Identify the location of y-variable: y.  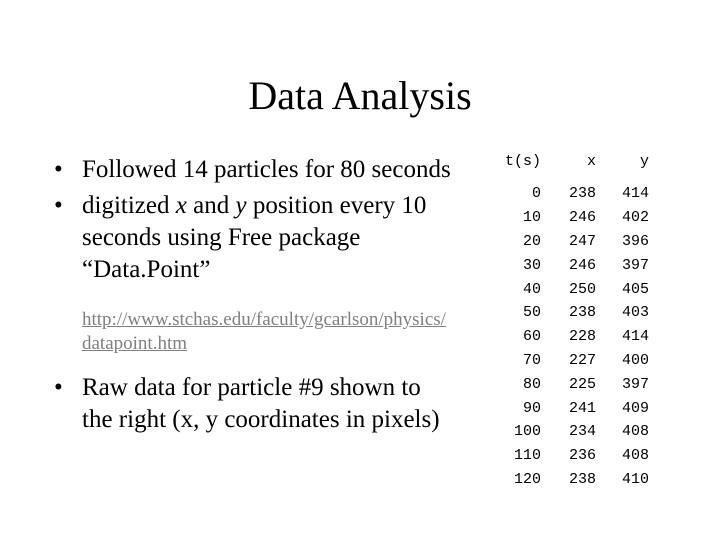
(241, 205).